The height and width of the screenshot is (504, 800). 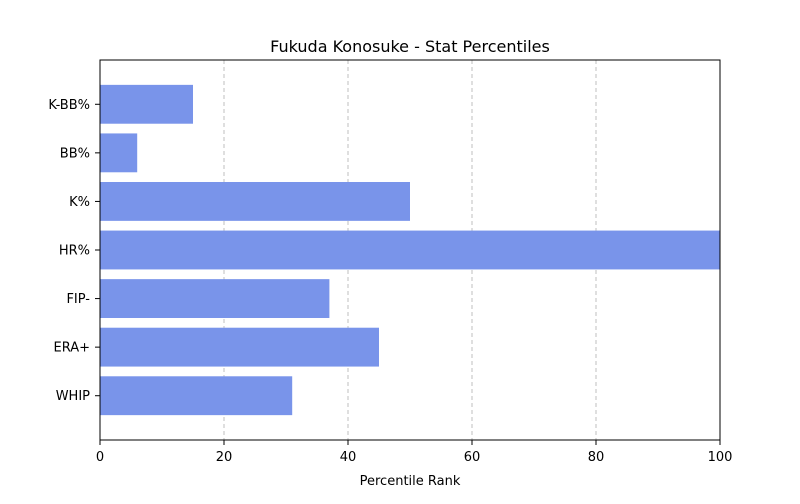 I want to click on y-tick-label: WHIP, so click(x=73, y=396).